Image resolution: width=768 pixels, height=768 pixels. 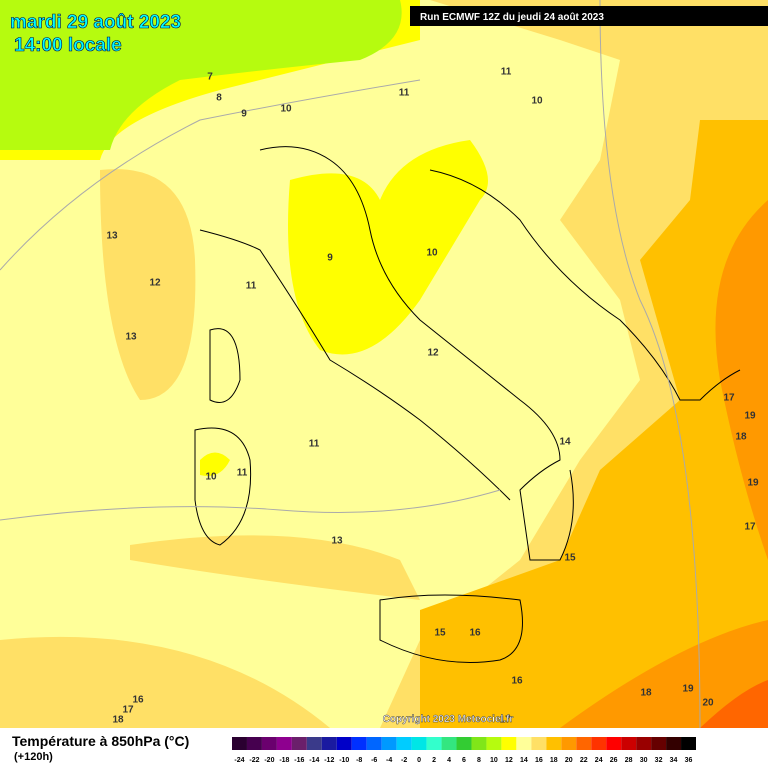 I want to click on run-banner, so click(x=589, y=16).